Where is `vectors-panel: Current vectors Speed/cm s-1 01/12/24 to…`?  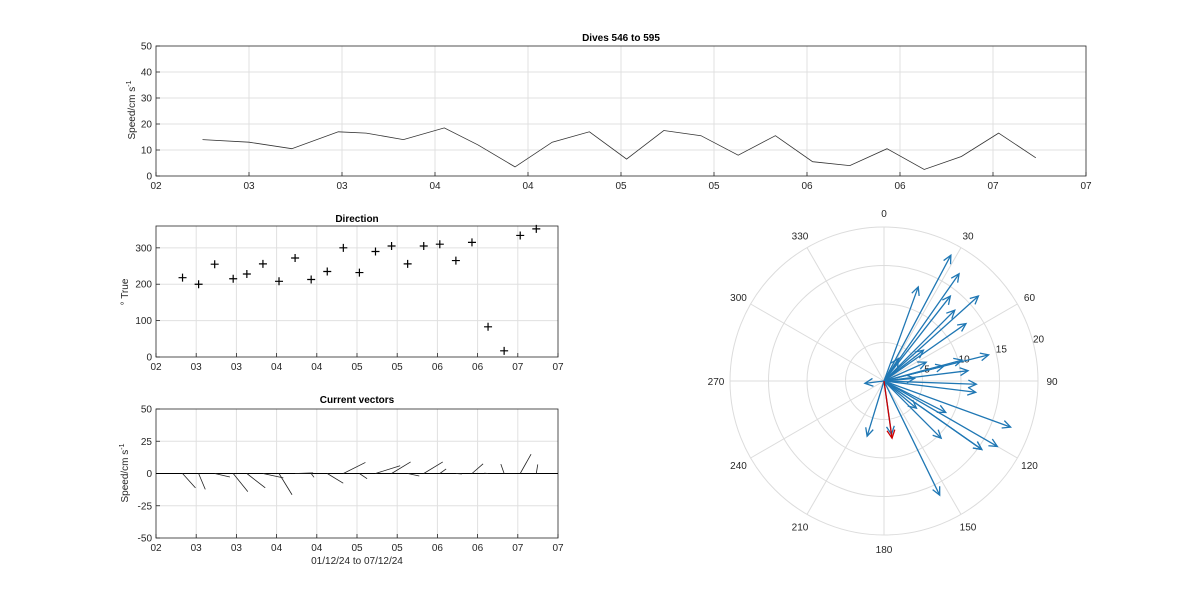
vectors-panel: Current vectors Speed/cm s-1 01/12/24 to… is located at coordinates (341, 481).